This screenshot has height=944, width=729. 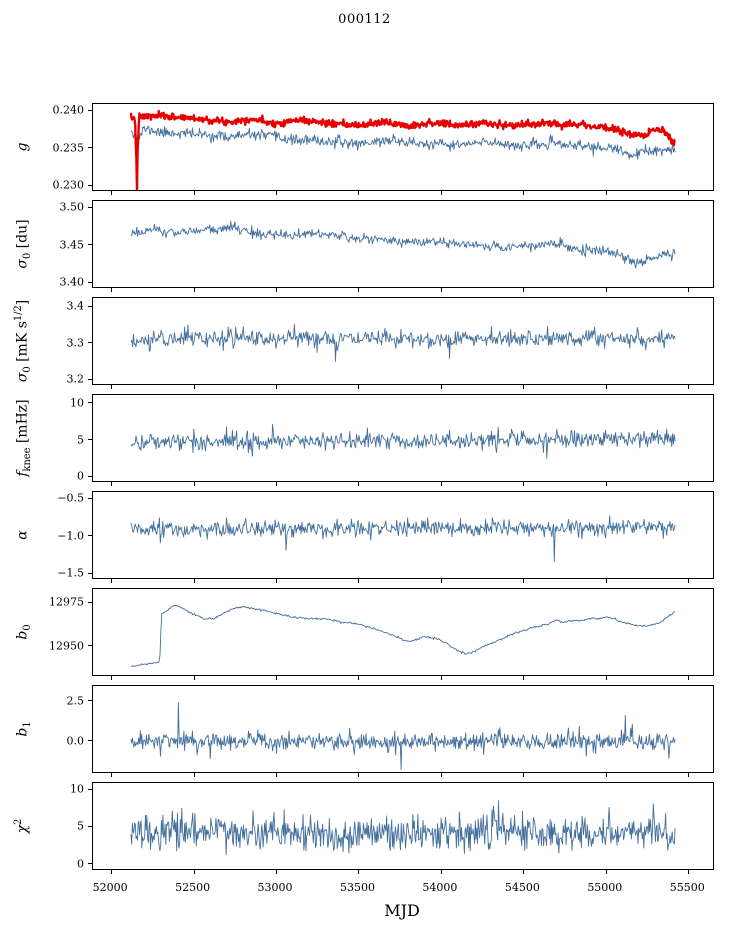 What do you see at coordinates (75, 701) in the screenshot?
I see `y-tick-label: 2.5` at bounding box center [75, 701].